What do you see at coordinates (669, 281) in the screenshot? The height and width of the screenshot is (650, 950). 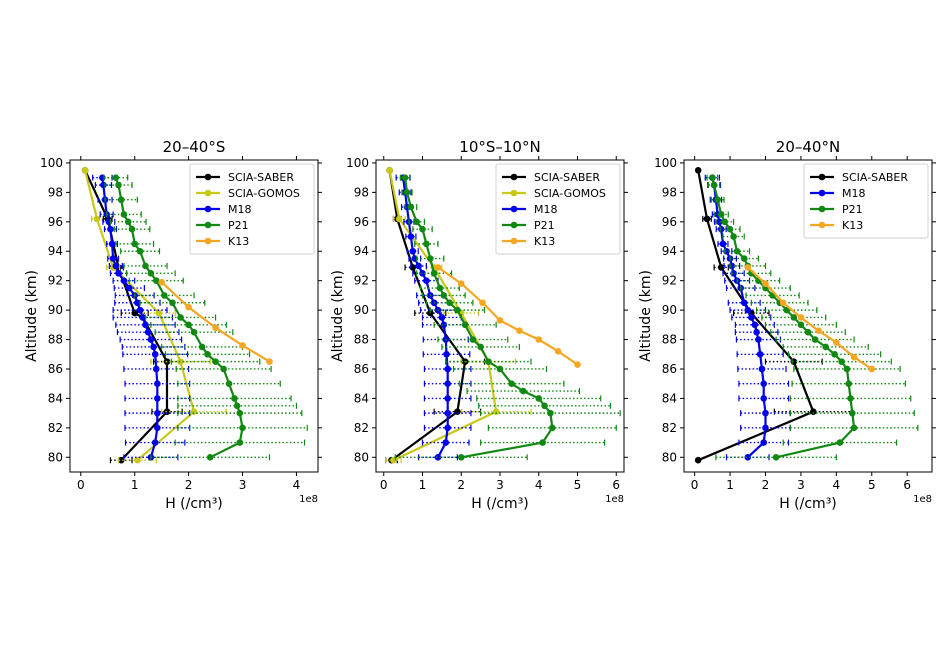 I see `y-tick-label: 92` at bounding box center [669, 281].